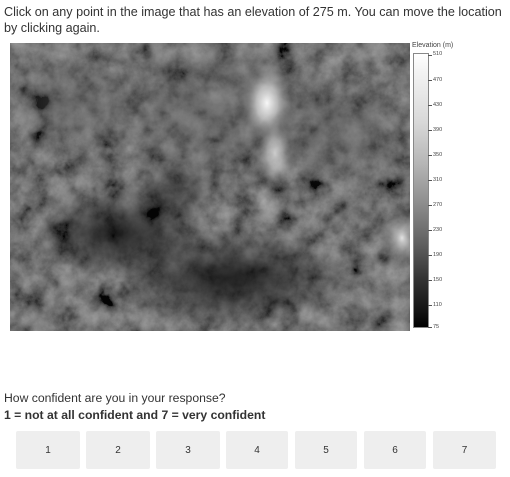 This screenshot has height=477, width=510. I want to click on rating-button-6: 6, so click(395, 450).